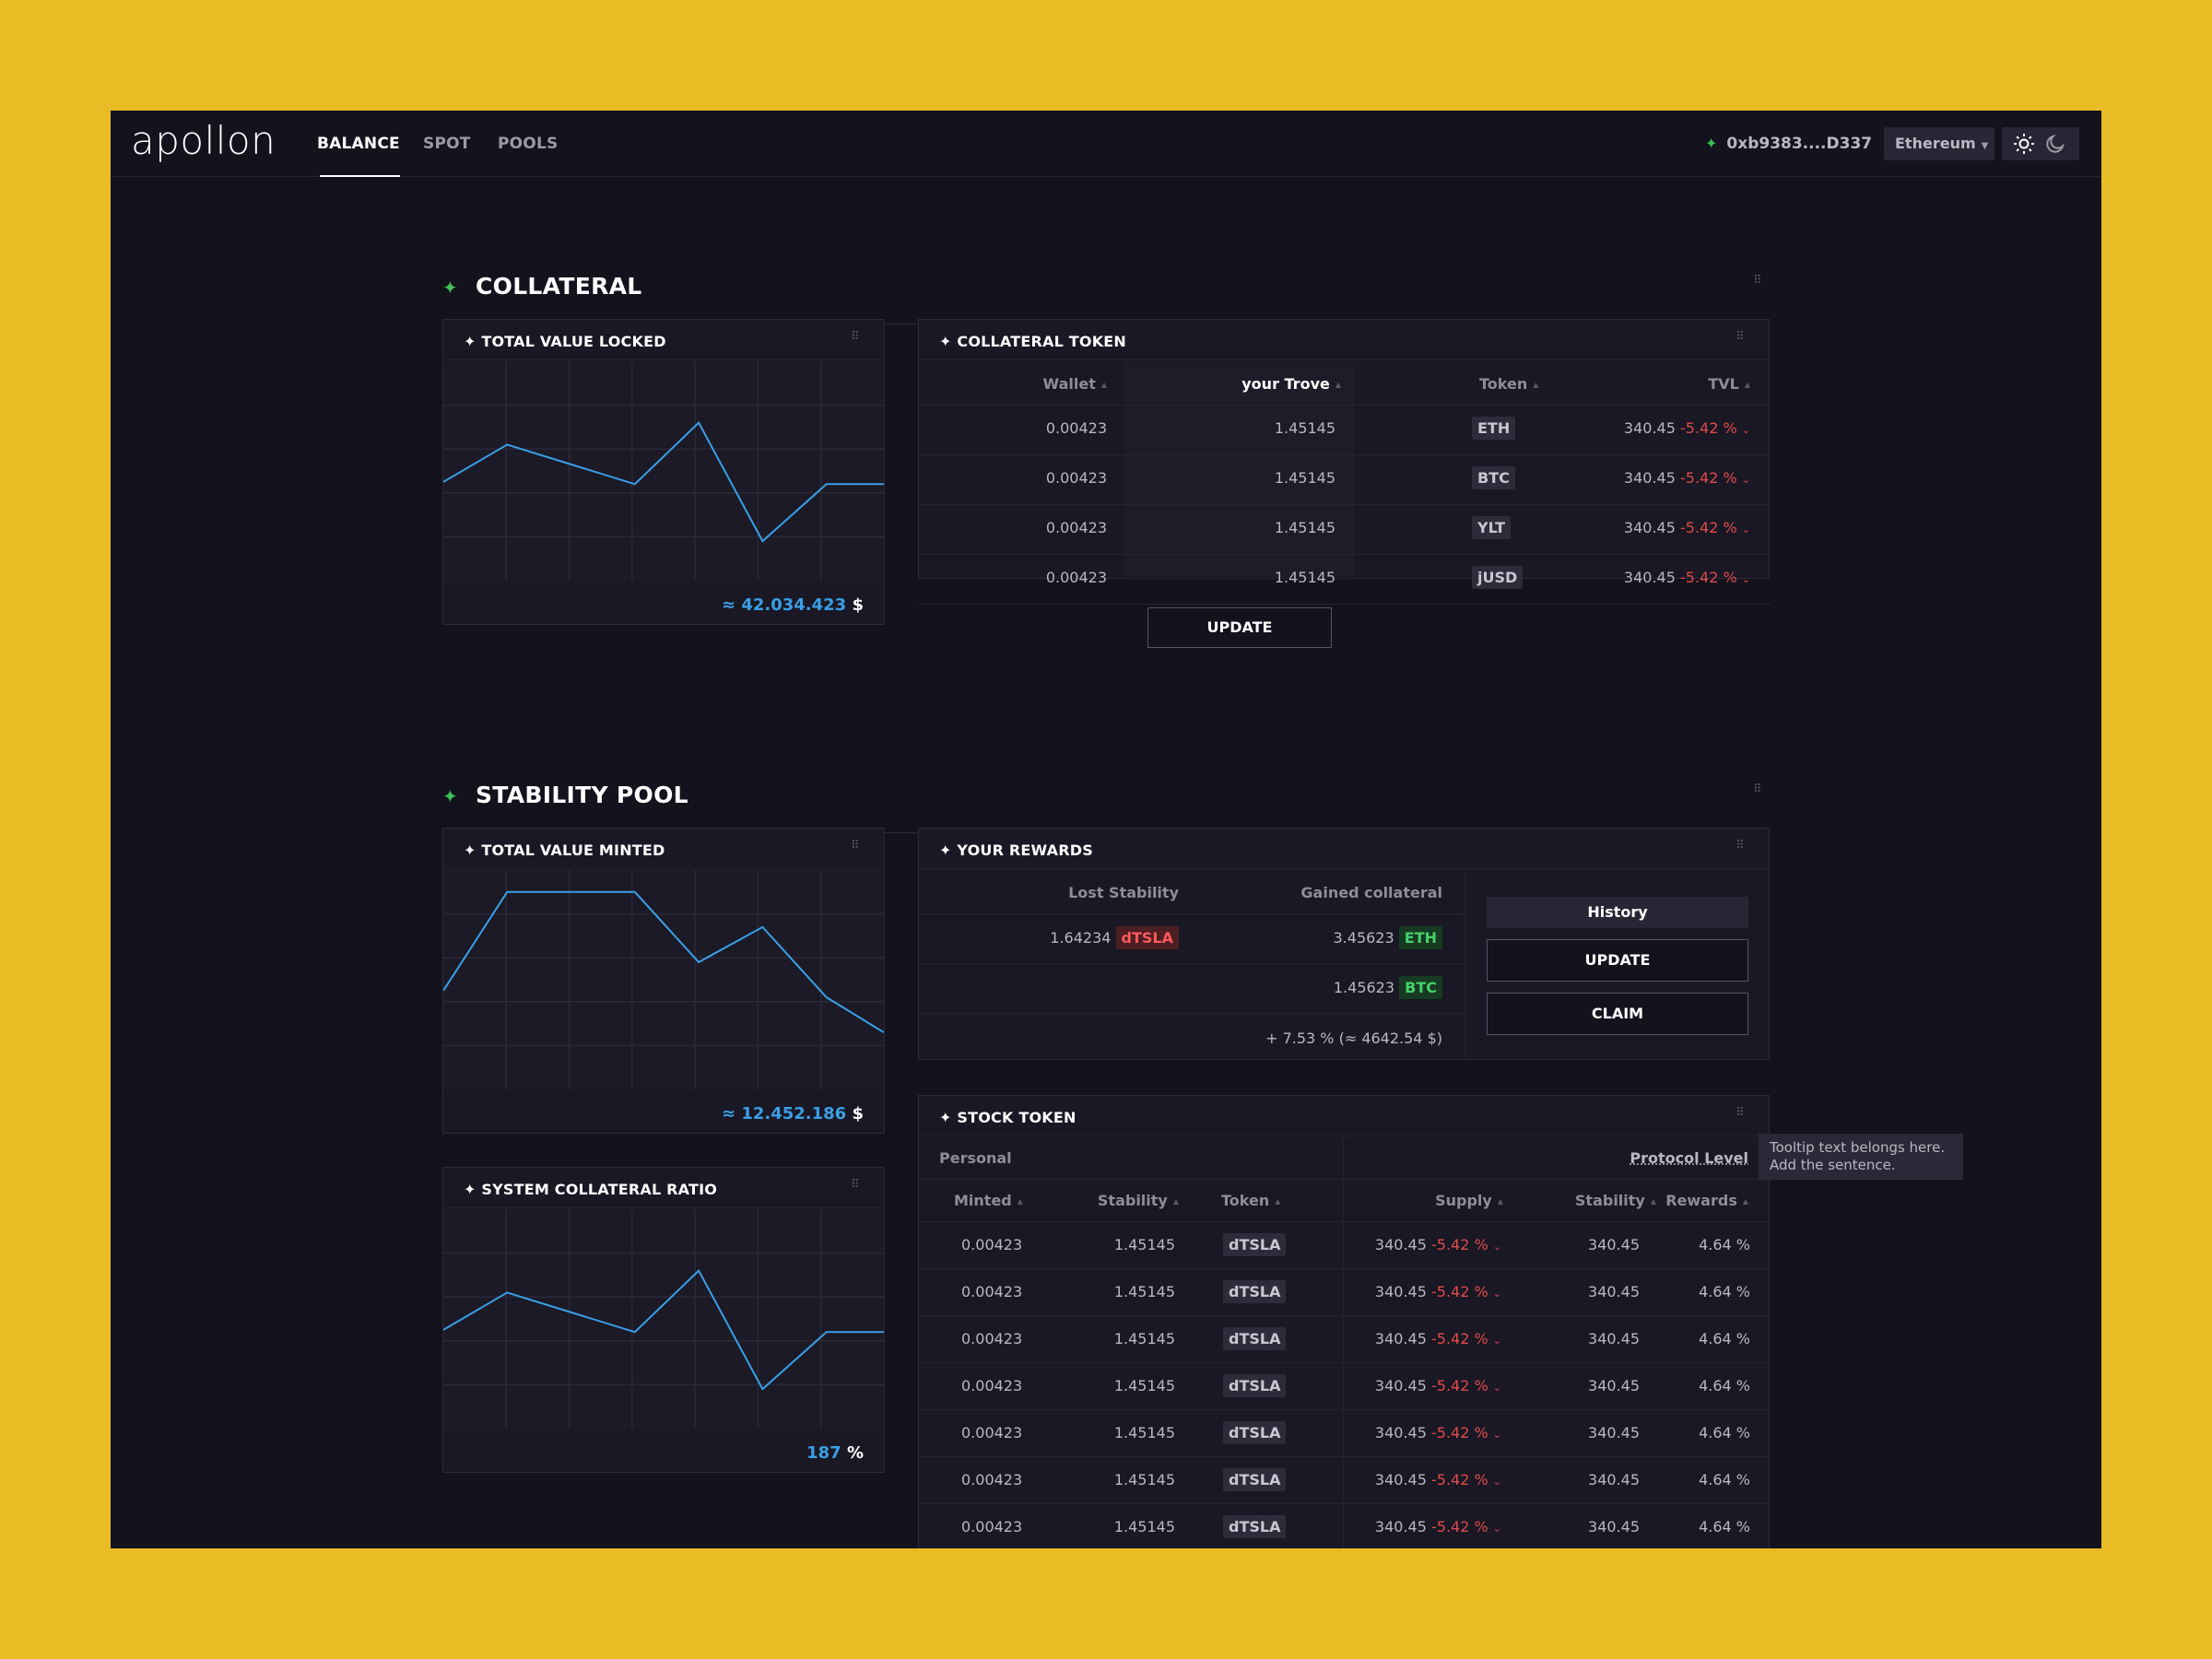 The height and width of the screenshot is (1659, 2212). I want to click on moon-icon, so click(2055, 144).